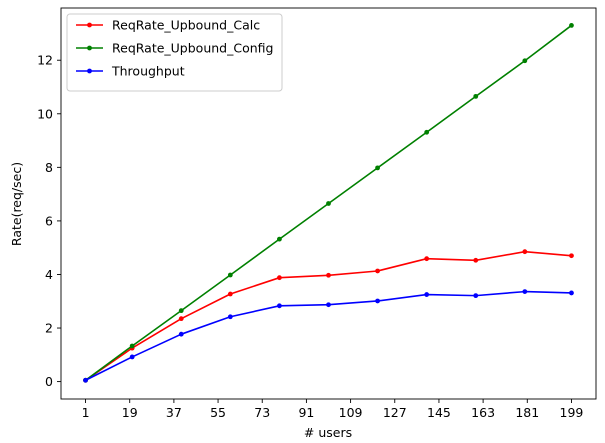 The height and width of the screenshot is (443, 605). What do you see at coordinates (572, 412) in the screenshot?
I see `x-tick-label: 199` at bounding box center [572, 412].